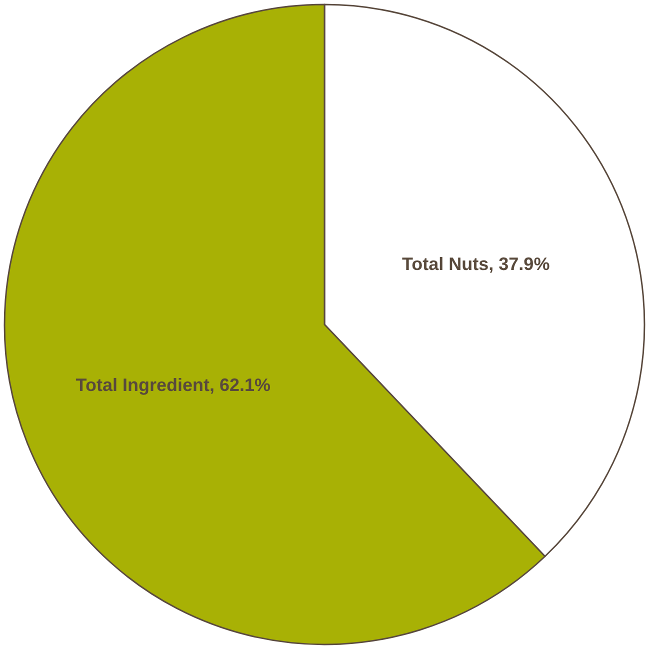  I want to click on slice-label: Total Nuts, 37.9%, so click(476, 264).